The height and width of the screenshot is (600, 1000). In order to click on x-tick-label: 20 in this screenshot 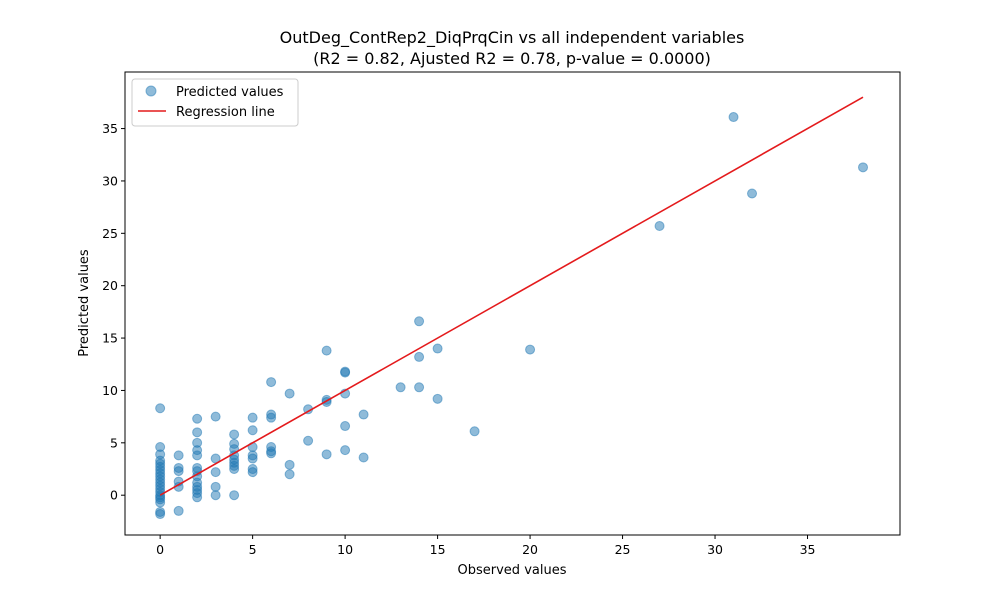, I will do `click(530, 549)`.